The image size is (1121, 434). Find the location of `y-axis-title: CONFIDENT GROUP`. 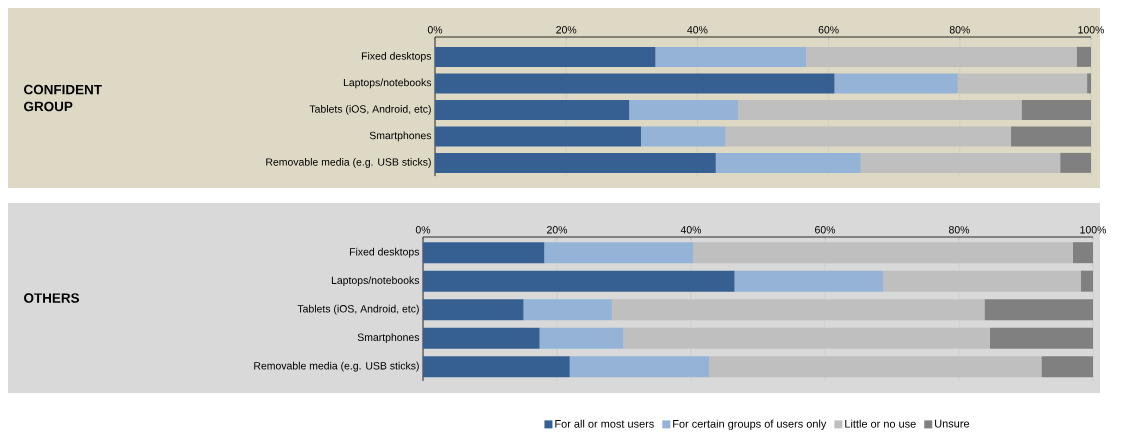

y-axis-title: CONFIDENT GROUP is located at coordinates (63, 98).